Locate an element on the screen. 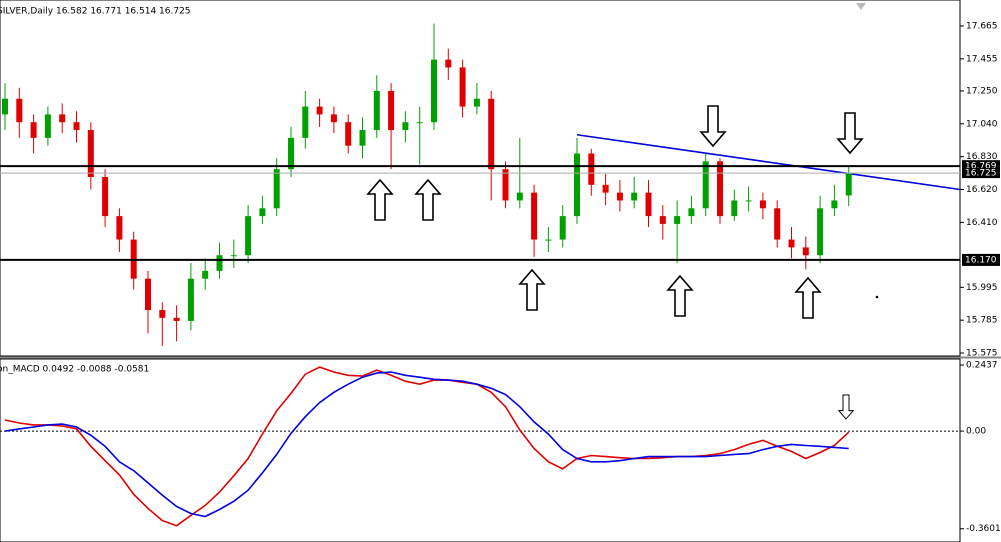 The image size is (1001, 542). shift-marker is located at coordinates (861, 6).